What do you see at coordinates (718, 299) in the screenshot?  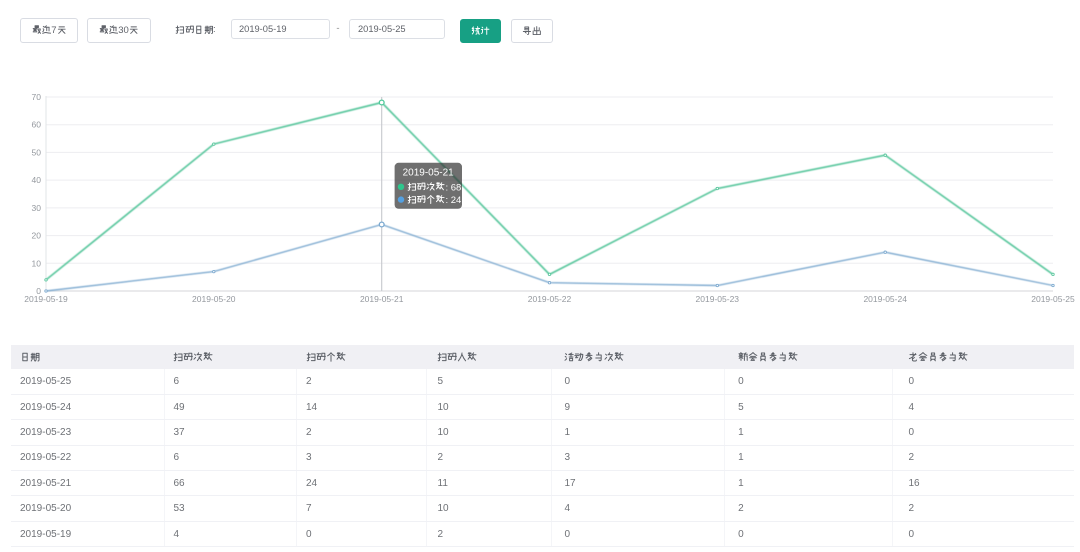 I see `svg-text: 2019-05-23` at bounding box center [718, 299].